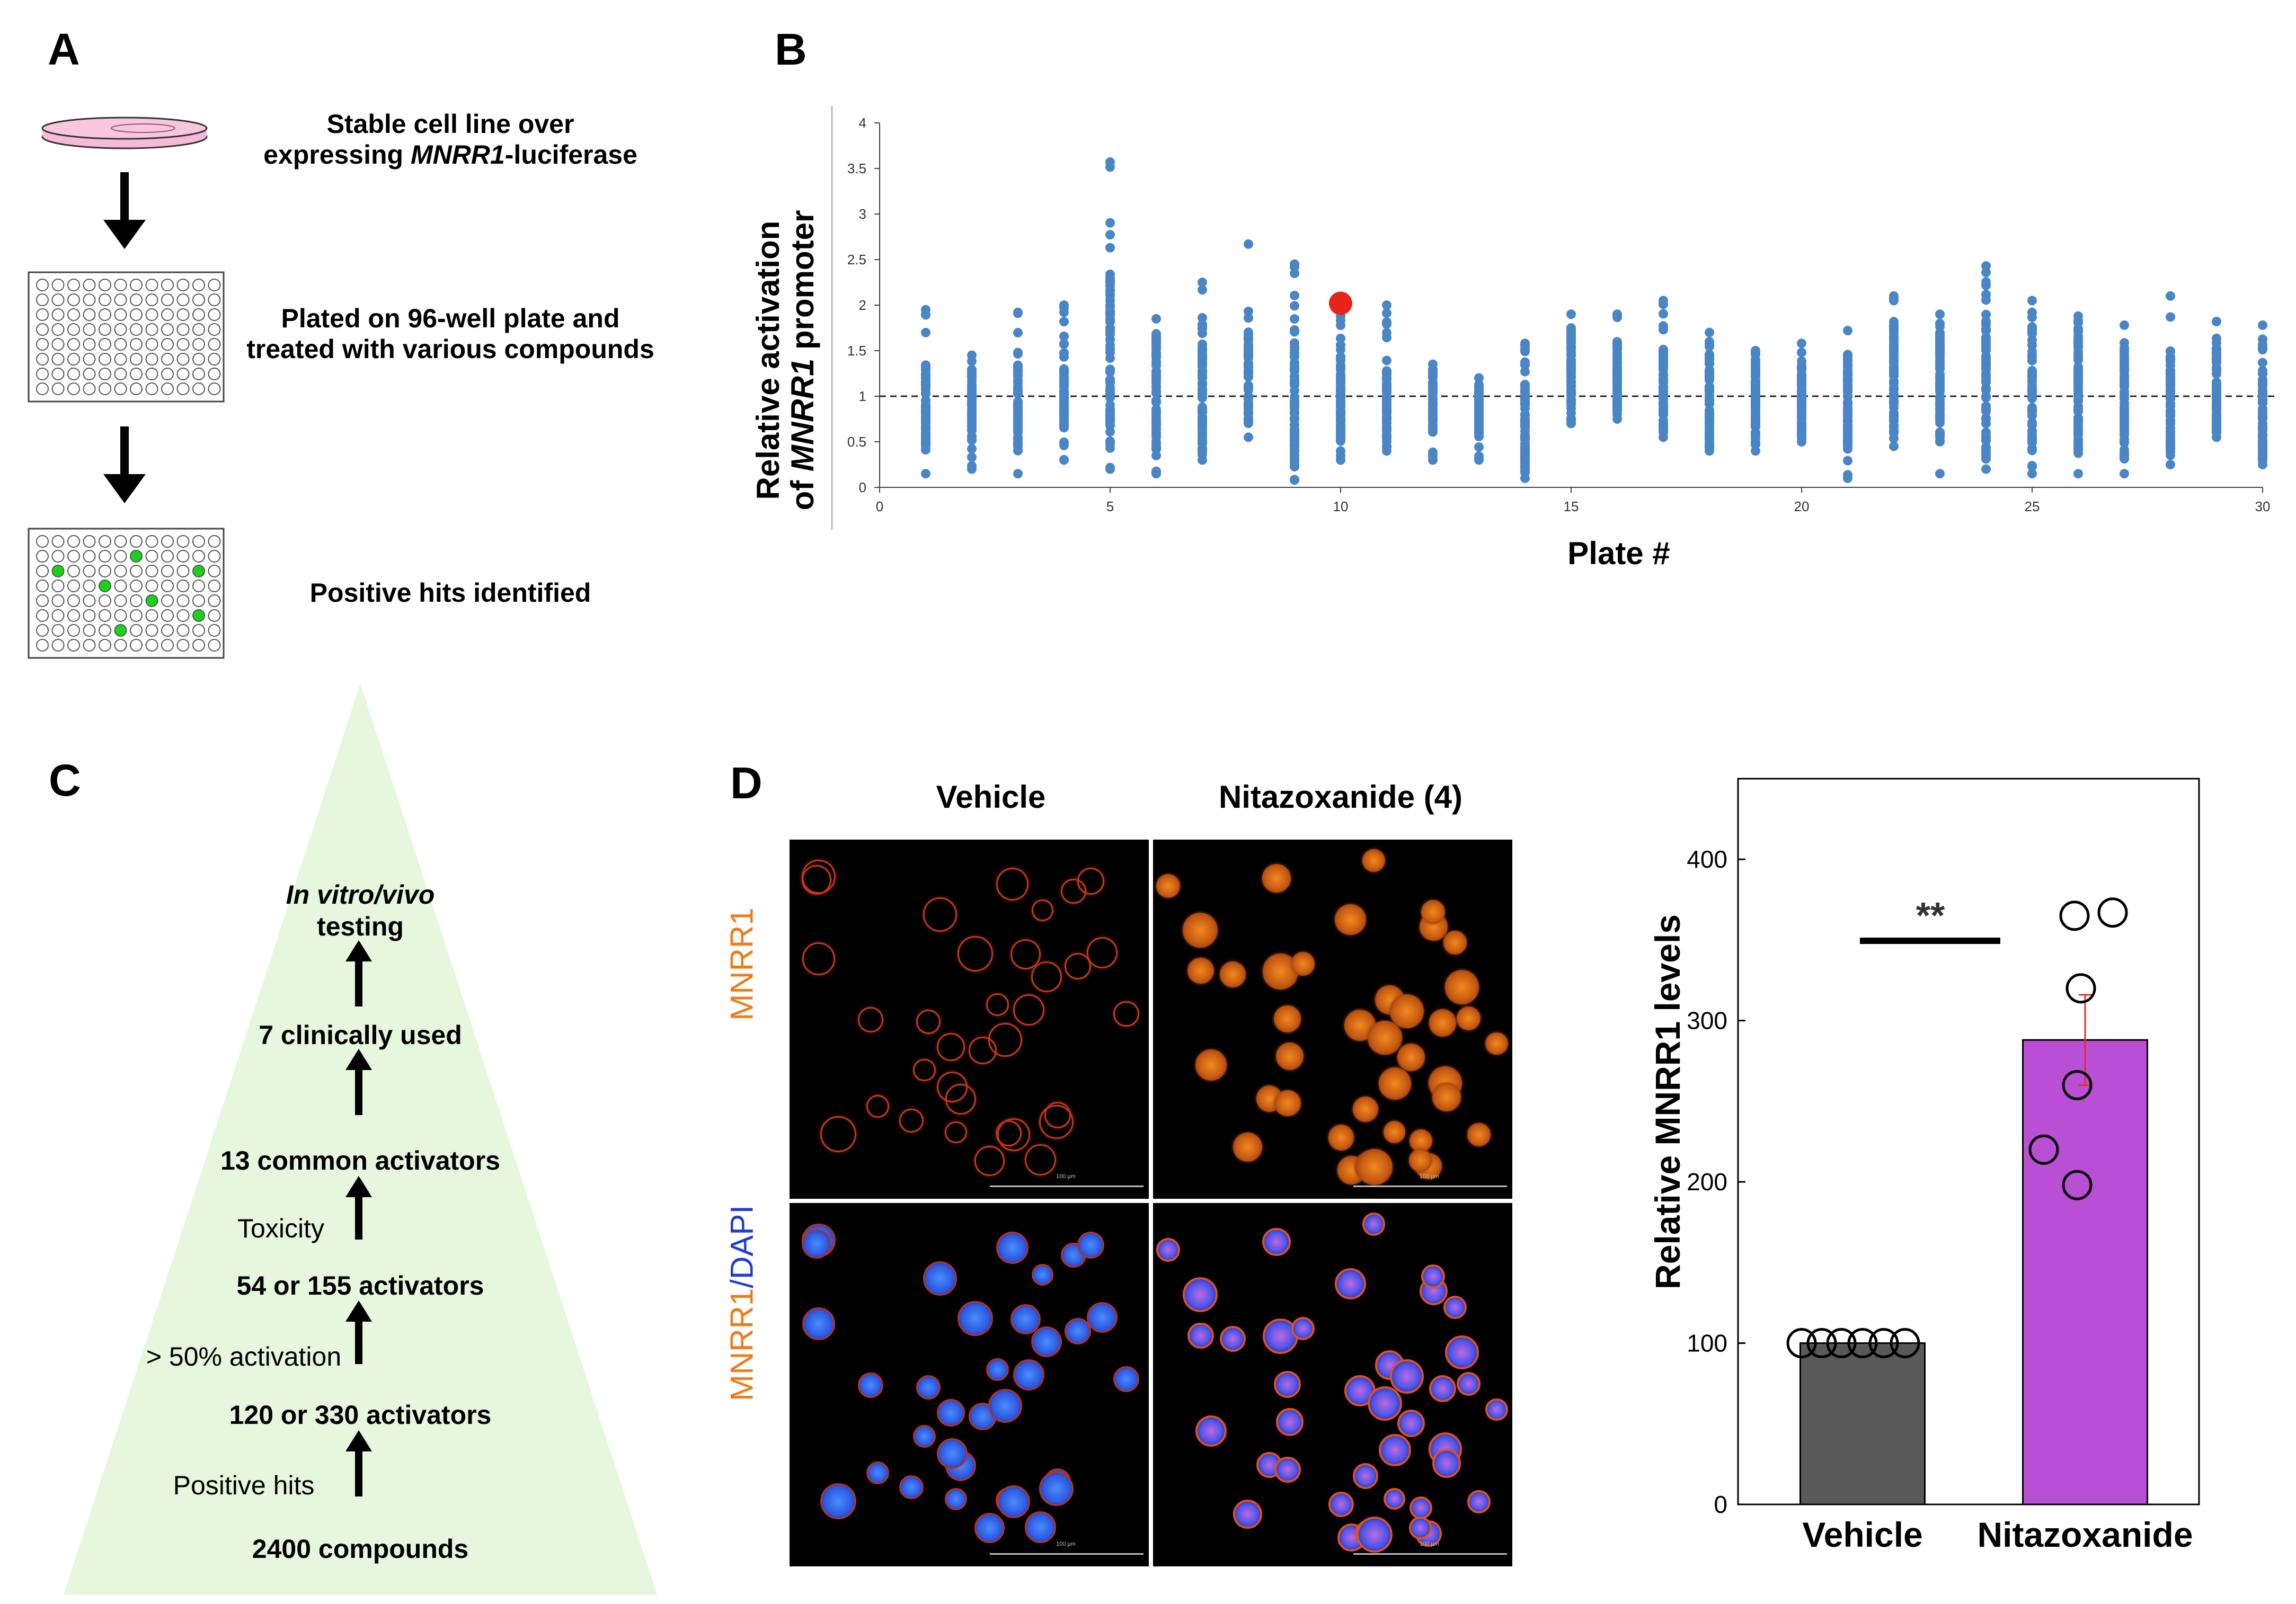  I want to click on panel-label-c: C, so click(65, 780).